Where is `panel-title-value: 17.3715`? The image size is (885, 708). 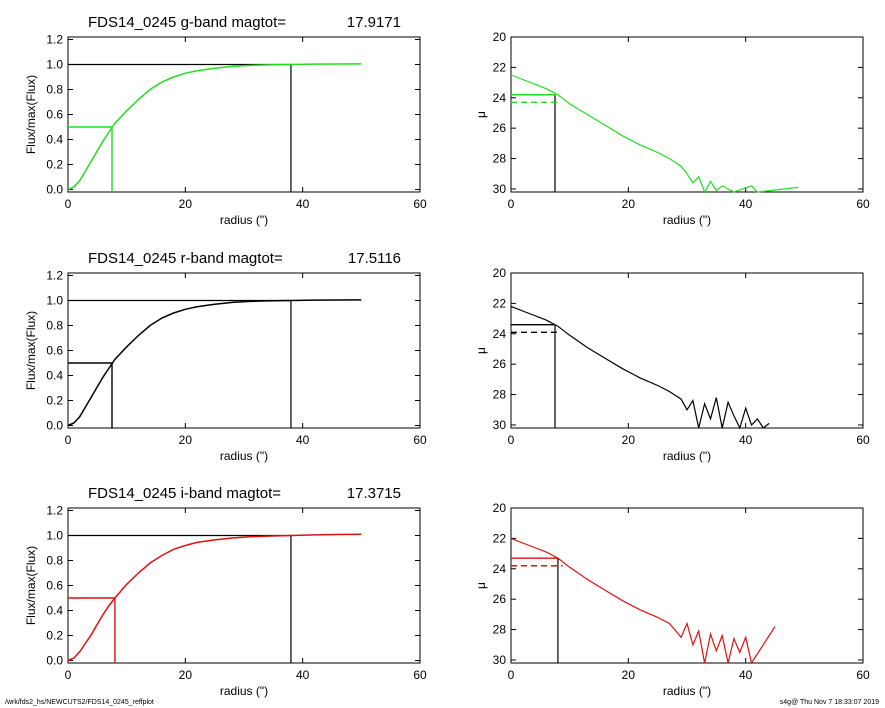 panel-title-value: 17.3715 is located at coordinates (374, 493).